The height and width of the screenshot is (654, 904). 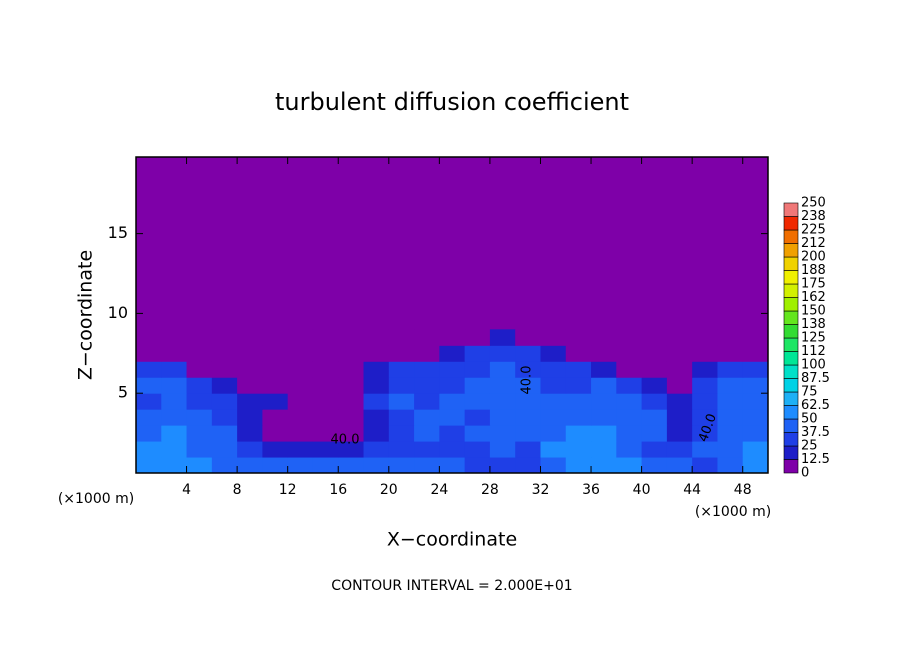 I want to click on colorbar-label: 212, so click(x=813, y=243).